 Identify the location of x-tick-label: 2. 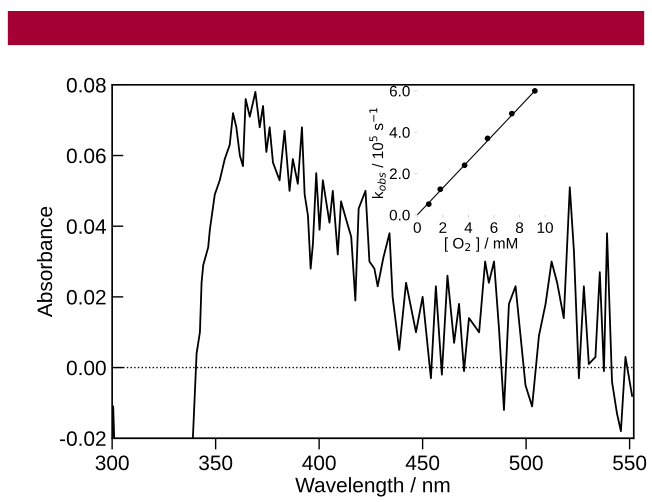
(442, 227).